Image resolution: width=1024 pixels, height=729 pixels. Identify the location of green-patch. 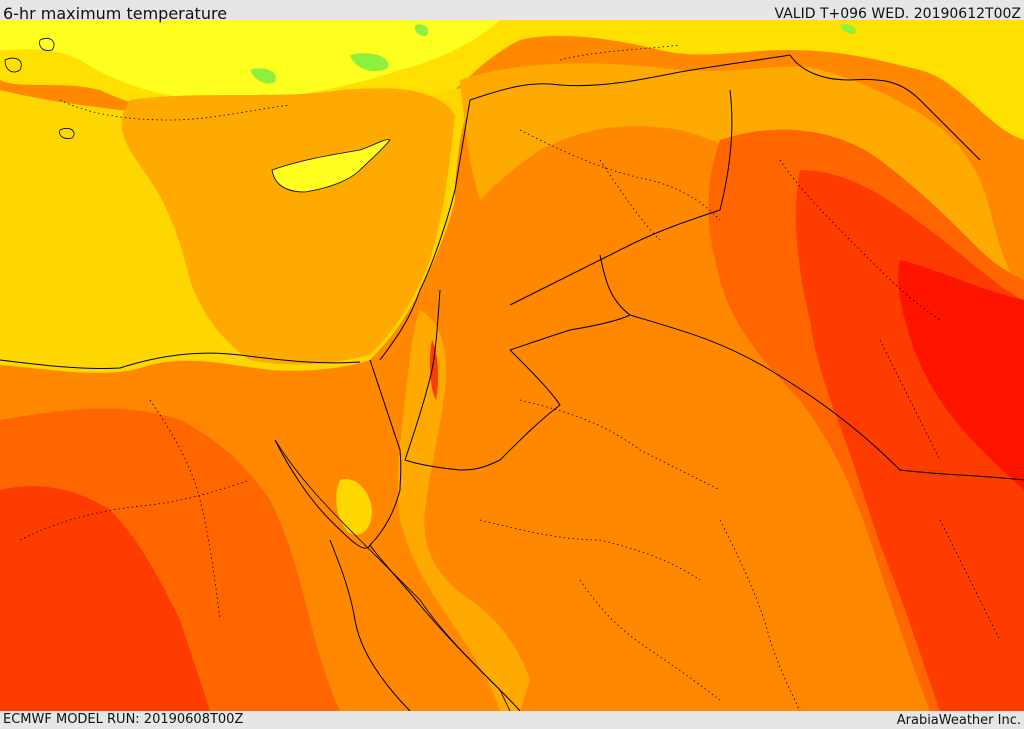
(263, 76).